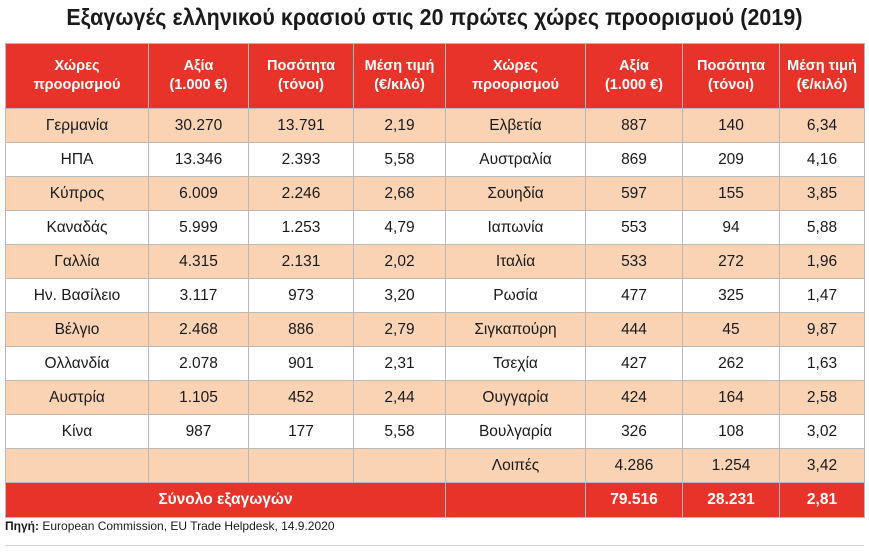 This screenshot has width=869, height=555. I want to click on right-country-cell: Ρωσία, so click(515, 295).